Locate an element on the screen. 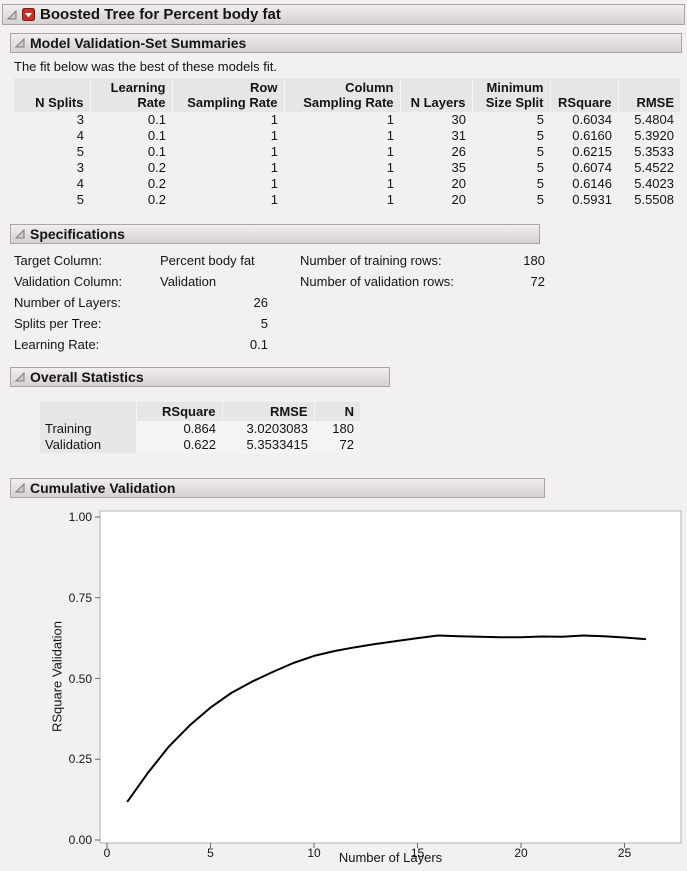  cell: 0.5931 is located at coordinates (592, 199).